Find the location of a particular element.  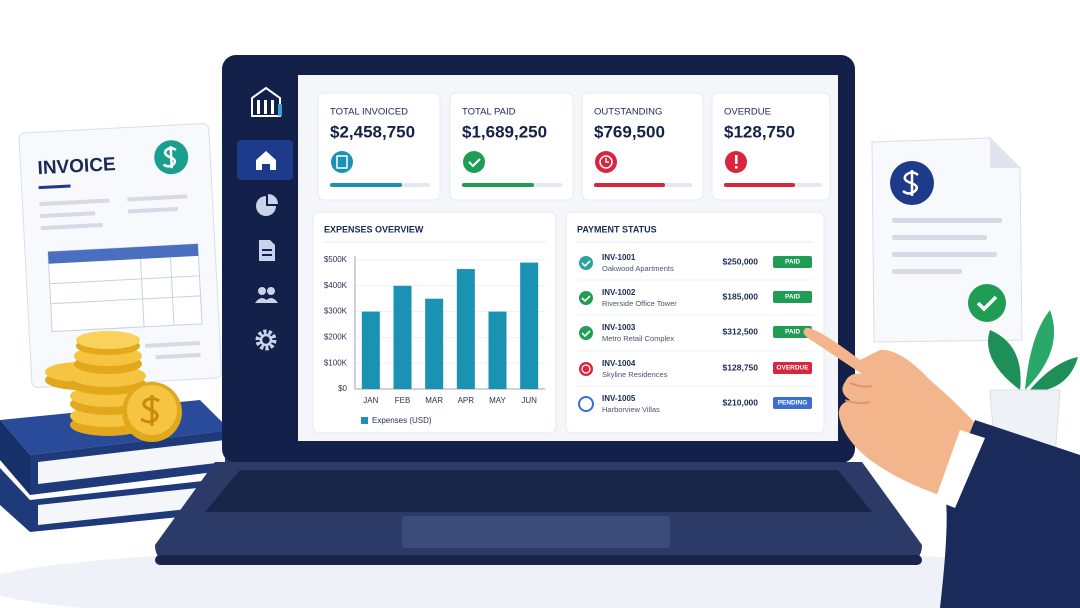

invoice-id: INV-1002 is located at coordinates (619, 292).